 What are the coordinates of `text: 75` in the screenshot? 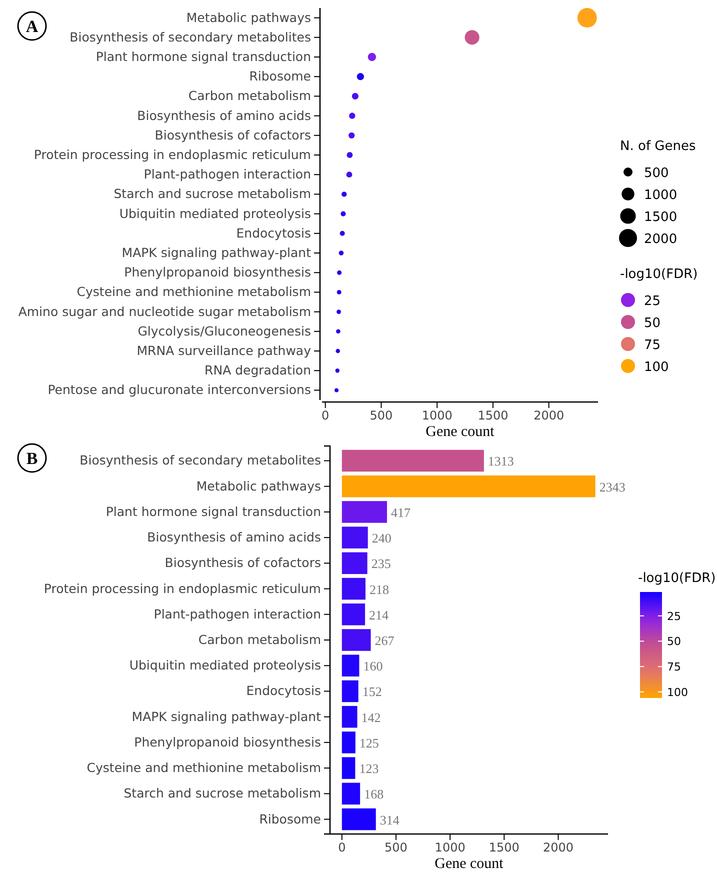 It's located at (652, 345).